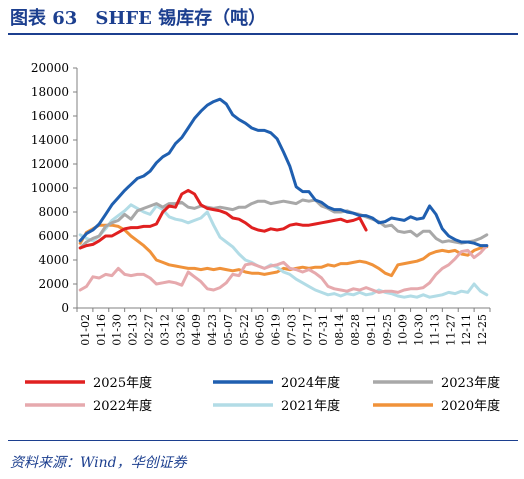  Describe the element at coordinates (212, 330) in the screenshot. I see `x-tick-label: 04-23` at that location.